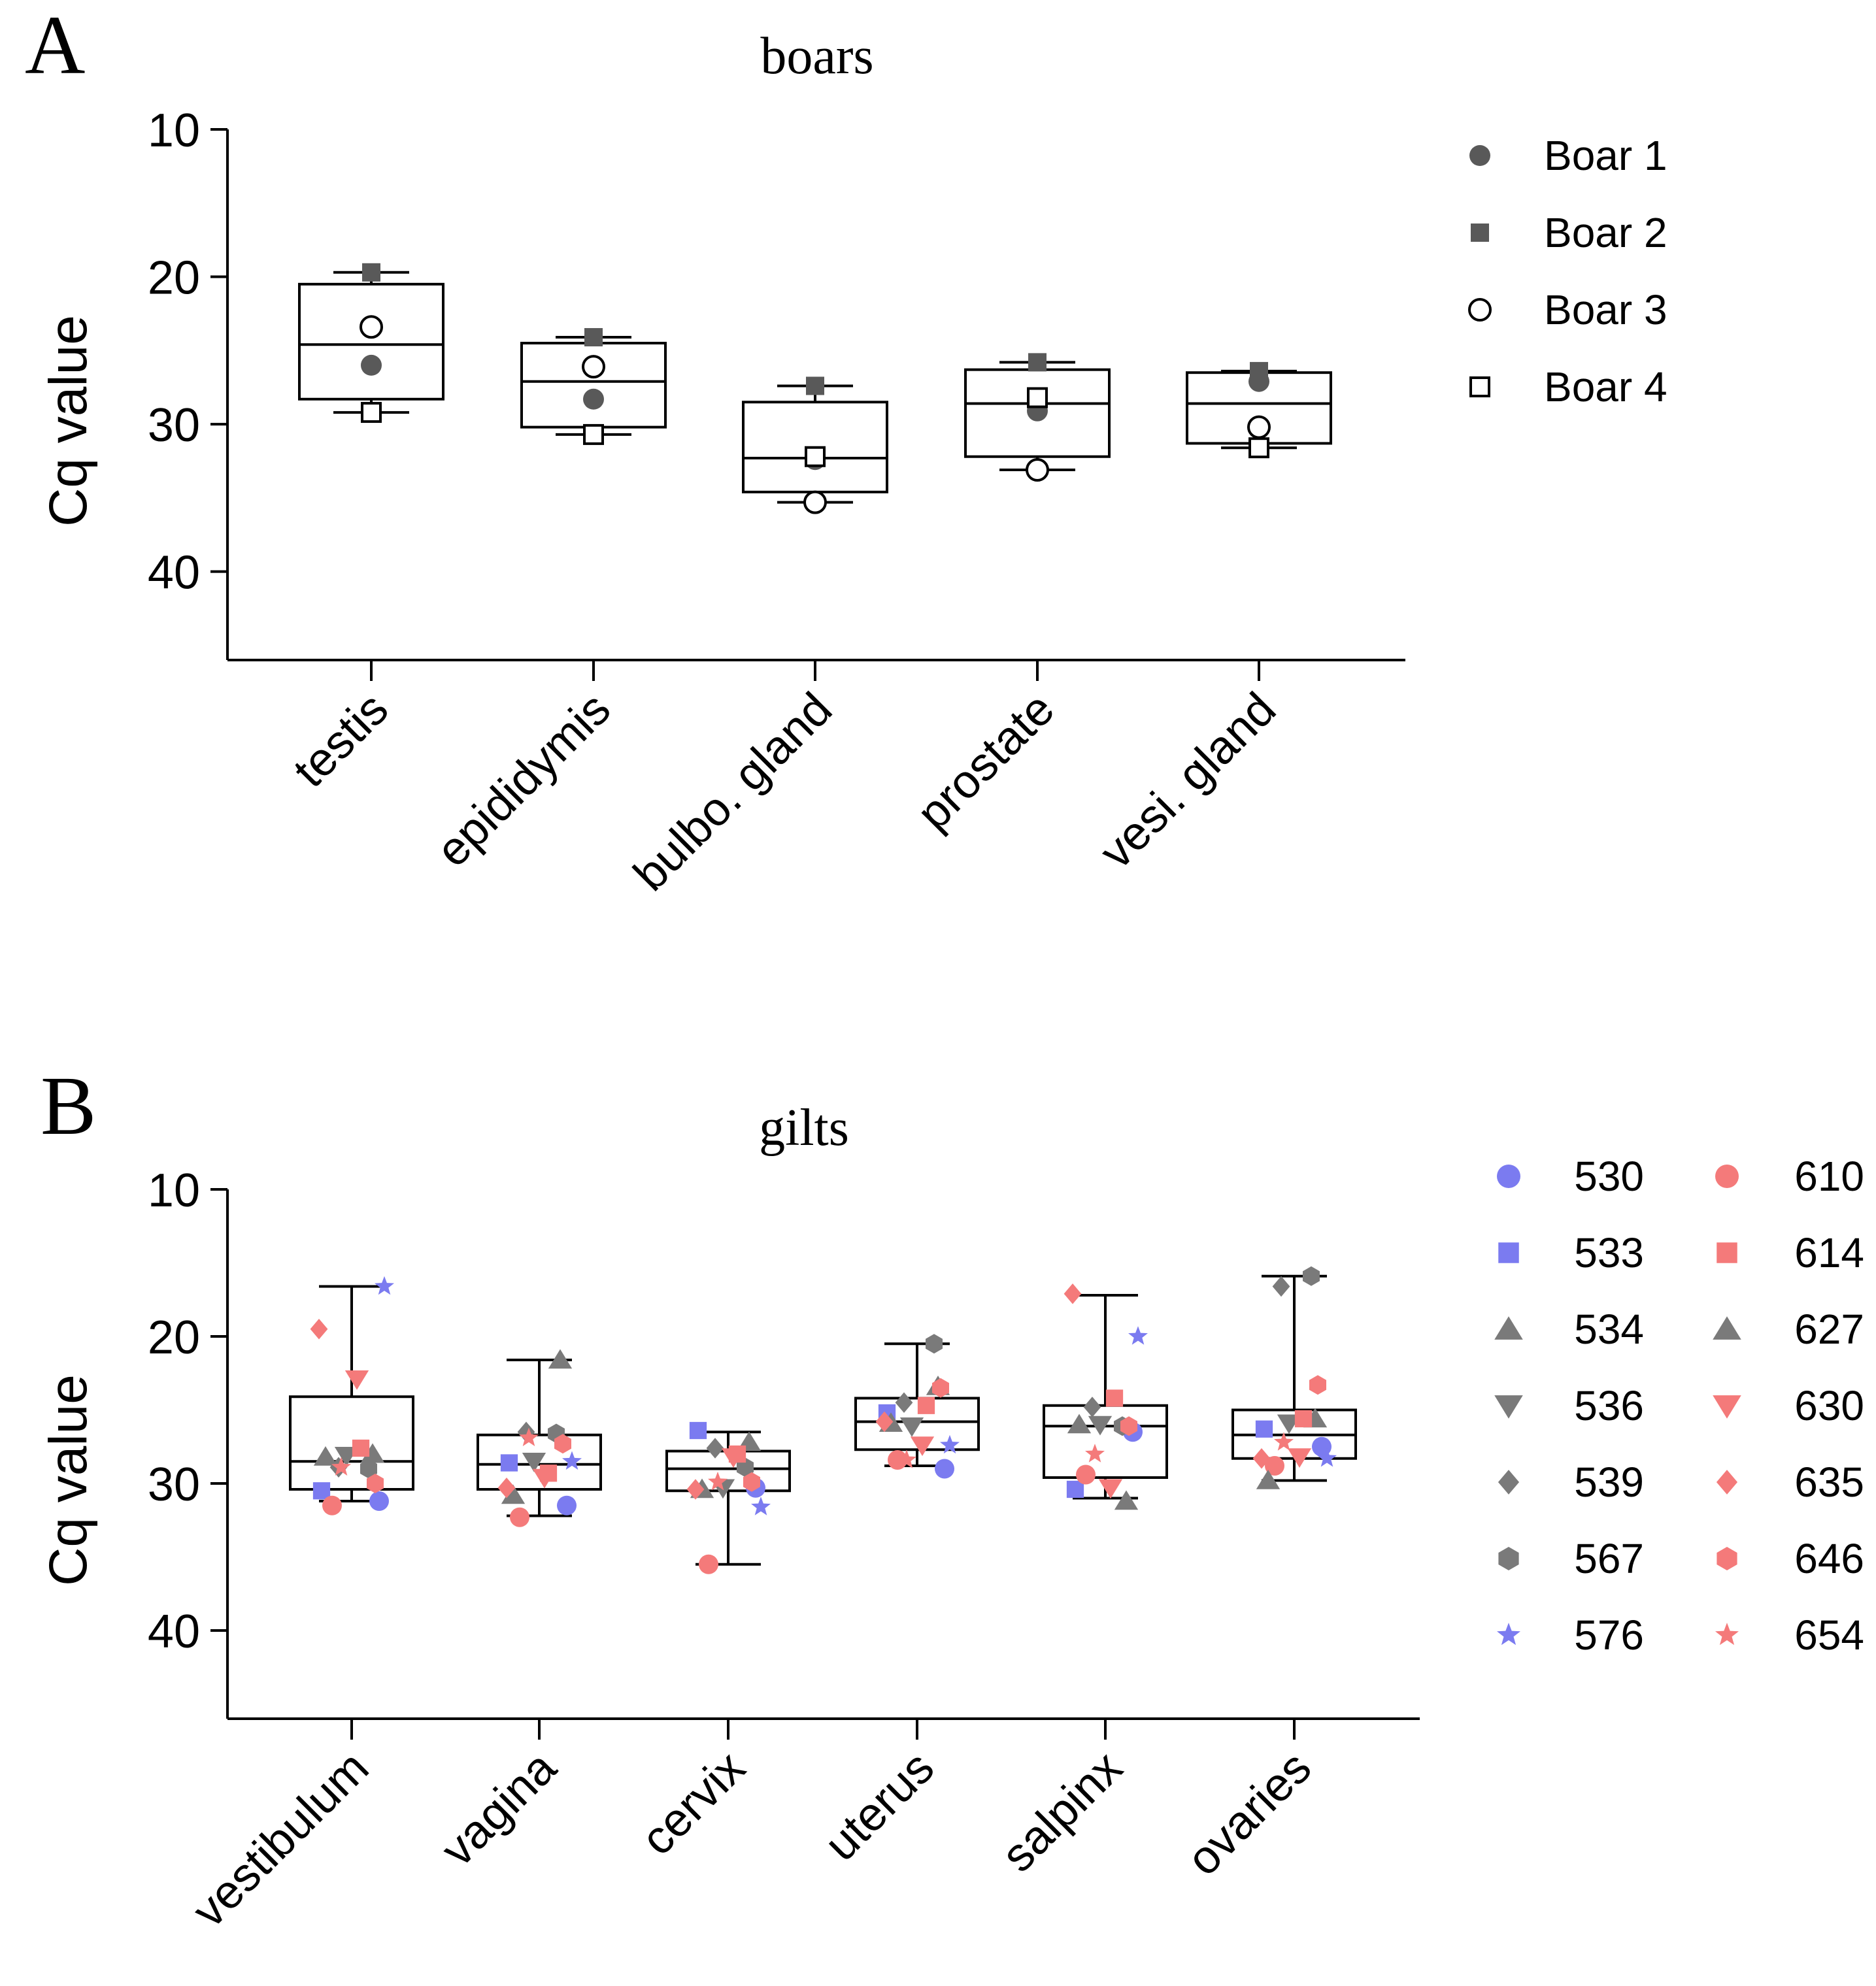  What do you see at coordinates (1609, 1482) in the screenshot?
I see `legend-label-539: 539` at bounding box center [1609, 1482].